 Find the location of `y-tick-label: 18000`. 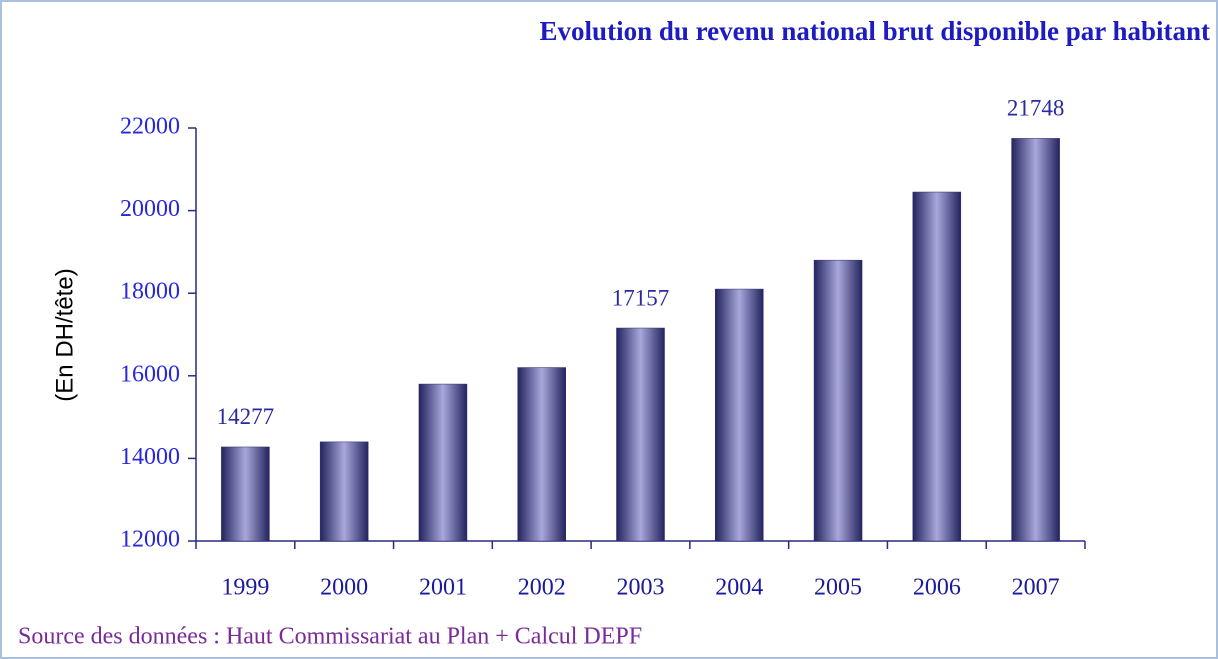

y-tick-label: 18000 is located at coordinates (150, 292).